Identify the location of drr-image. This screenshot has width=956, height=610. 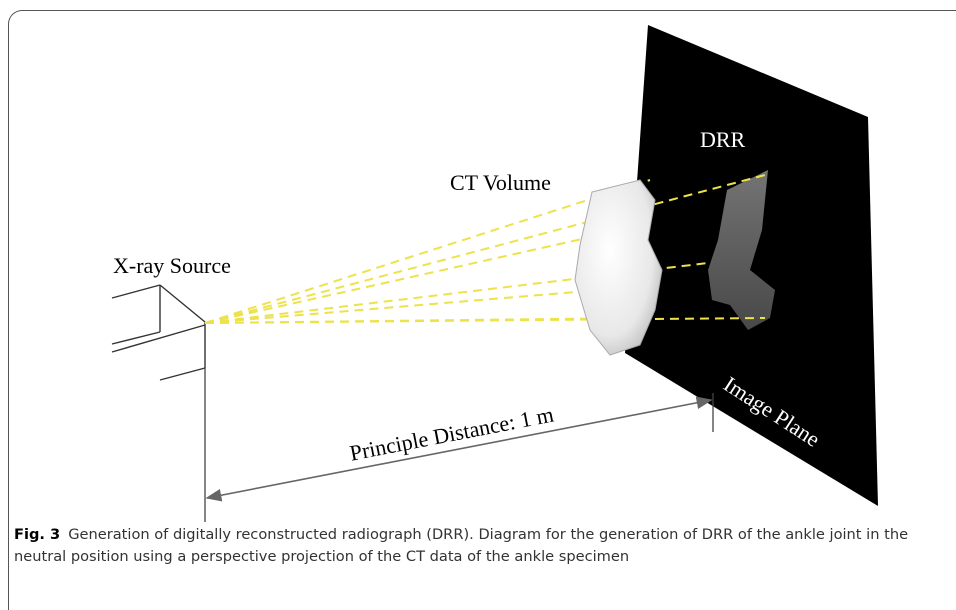
(741, 250).